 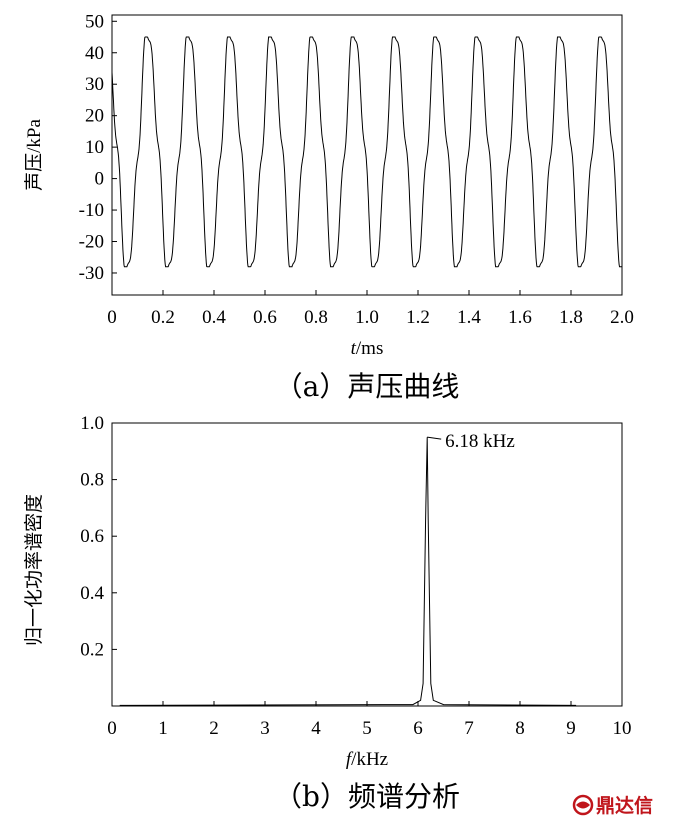 I want to click on x-tick-label: 4, so click(x=316, y=728).